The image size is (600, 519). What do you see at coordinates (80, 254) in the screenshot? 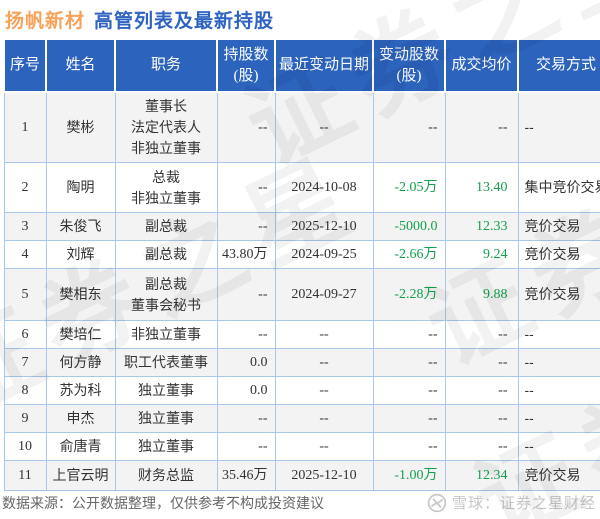
I see `cell-name: 刘辉` at bounding box center [80, 254].